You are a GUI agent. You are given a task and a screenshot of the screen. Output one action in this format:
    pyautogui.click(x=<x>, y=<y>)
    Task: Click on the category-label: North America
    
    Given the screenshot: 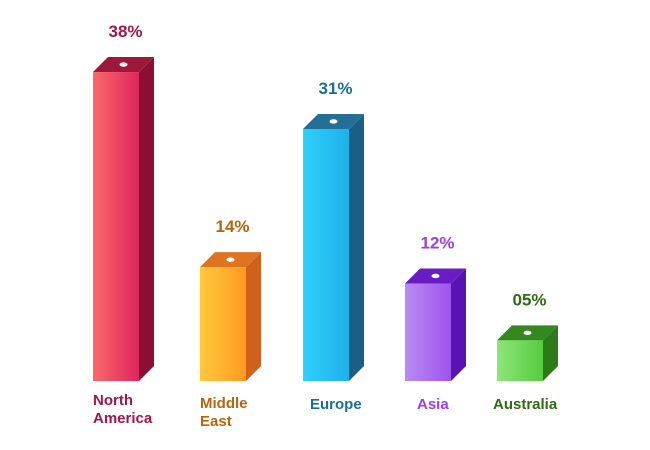 What is the action you would take?
    pyautogui.click(x=123, y=409)
    